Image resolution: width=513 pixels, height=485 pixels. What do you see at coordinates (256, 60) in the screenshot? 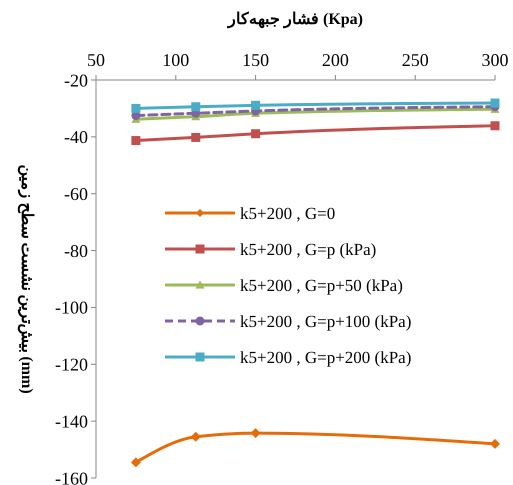
I see `x-tick-label: 150` at bounding box center [256, 60].